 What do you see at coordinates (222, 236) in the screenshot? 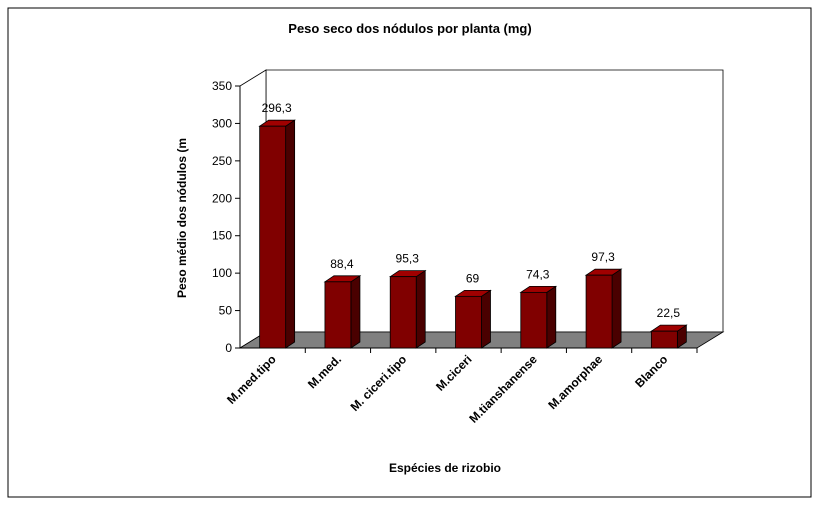
I see `y-tick-label: 150` at bounding box center [222, 236].